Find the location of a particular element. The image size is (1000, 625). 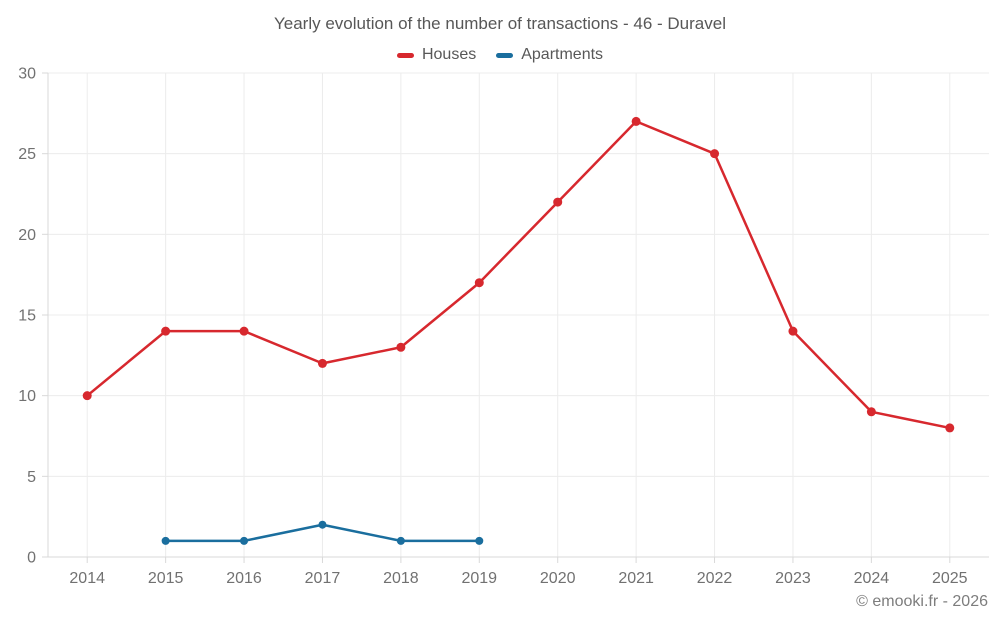

legend-label-houses: Houses is located at coordinates (449, 54).